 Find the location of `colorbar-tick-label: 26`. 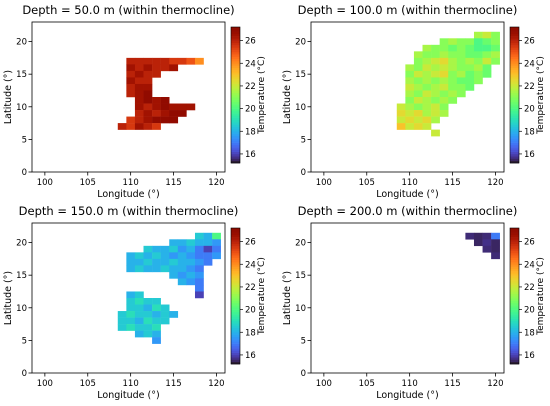

colorbar-tick-label: 26 is located at coordinates (250, 243).